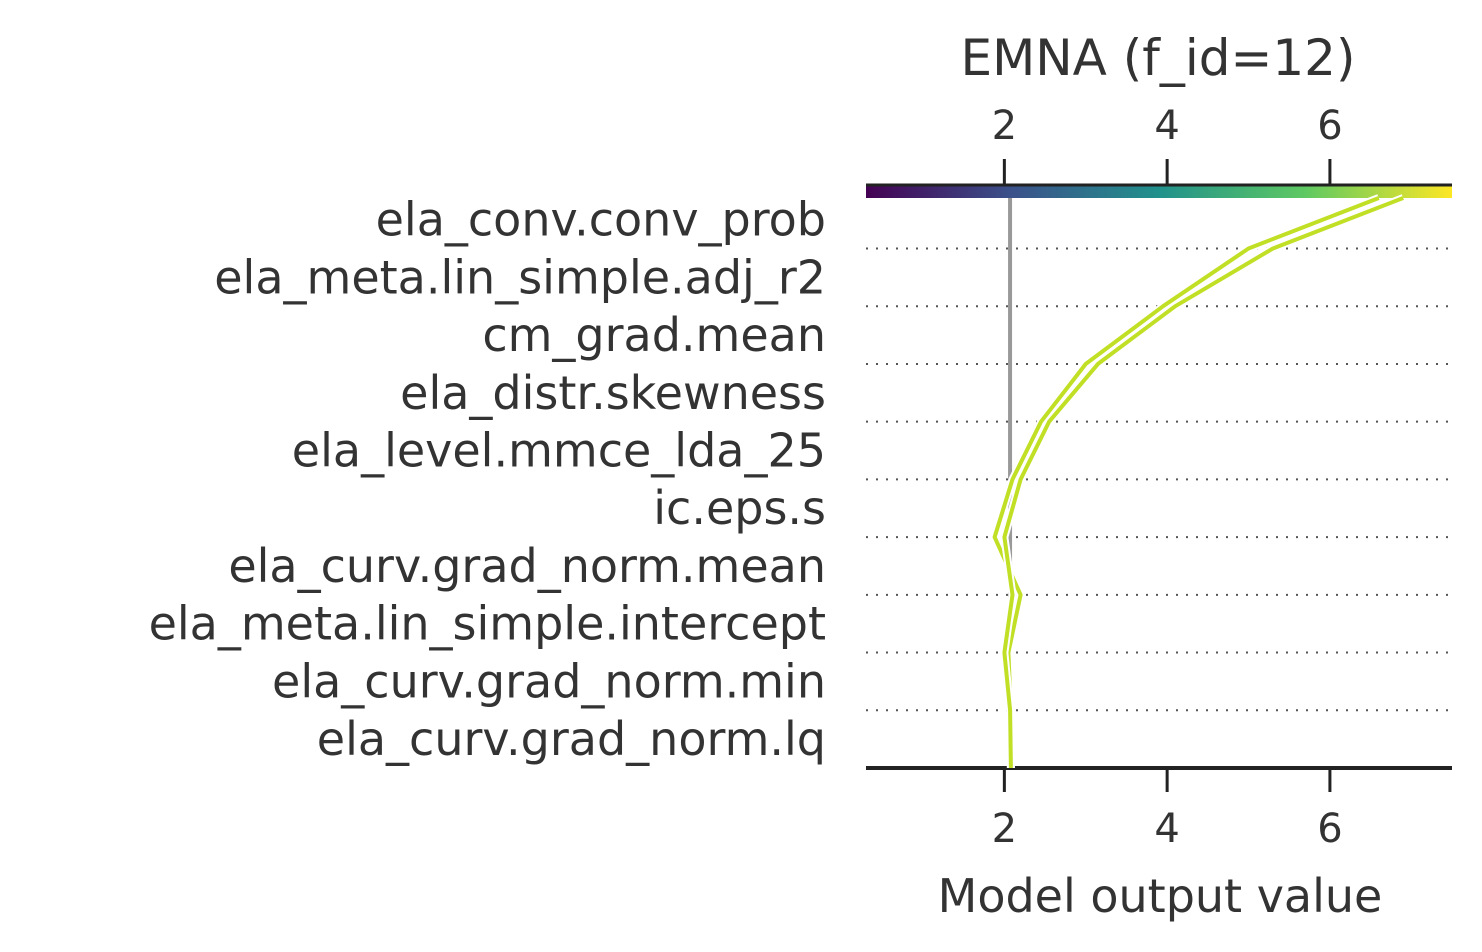 The image size is (1482, 952). What do you see at coordinates (613, 393) in the screenshot?
I see `feature-label: ela_distr.skewness` at bounding box center [613, 393].